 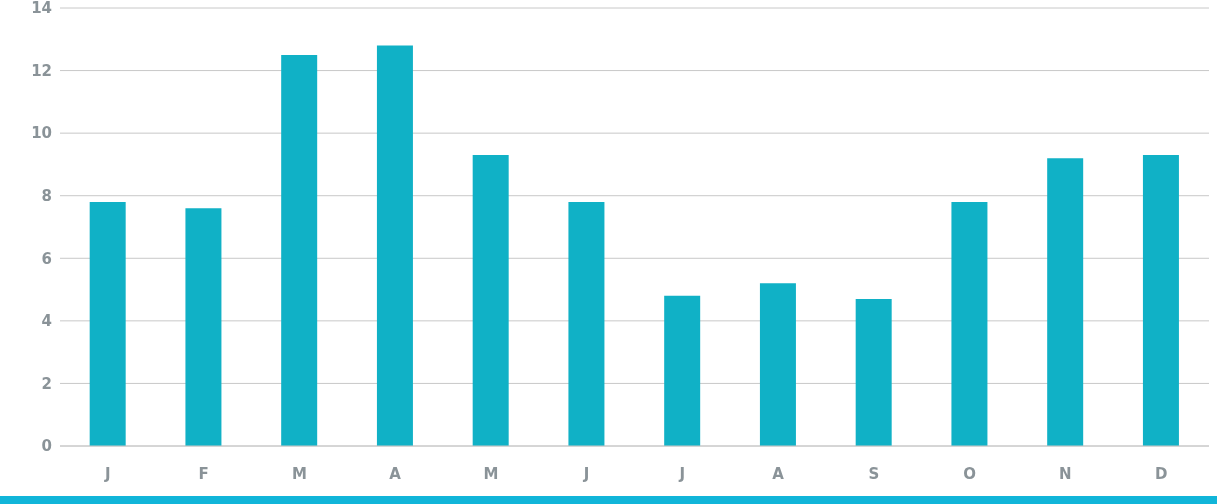 What do you see at coordinates (46, 446) in the screenshot?
I see `y-tick-label: 0` at bounding box center [46, 446].